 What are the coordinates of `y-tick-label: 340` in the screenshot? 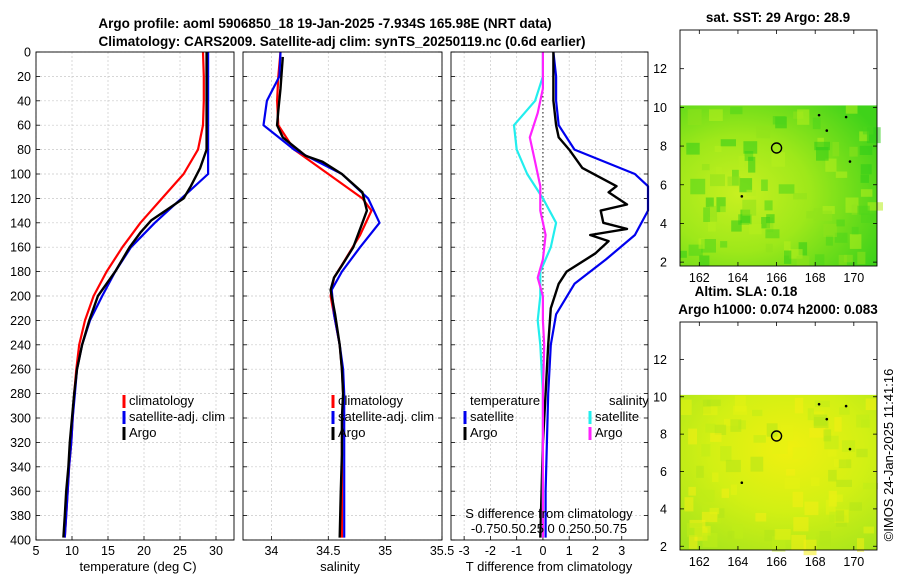 It's located at (20, 467).